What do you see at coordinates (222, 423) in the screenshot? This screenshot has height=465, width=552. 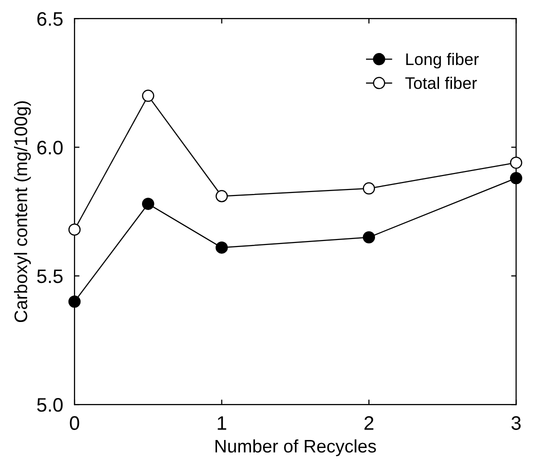 I see `x-tick-label: 1` at bounding box center [222, 423].